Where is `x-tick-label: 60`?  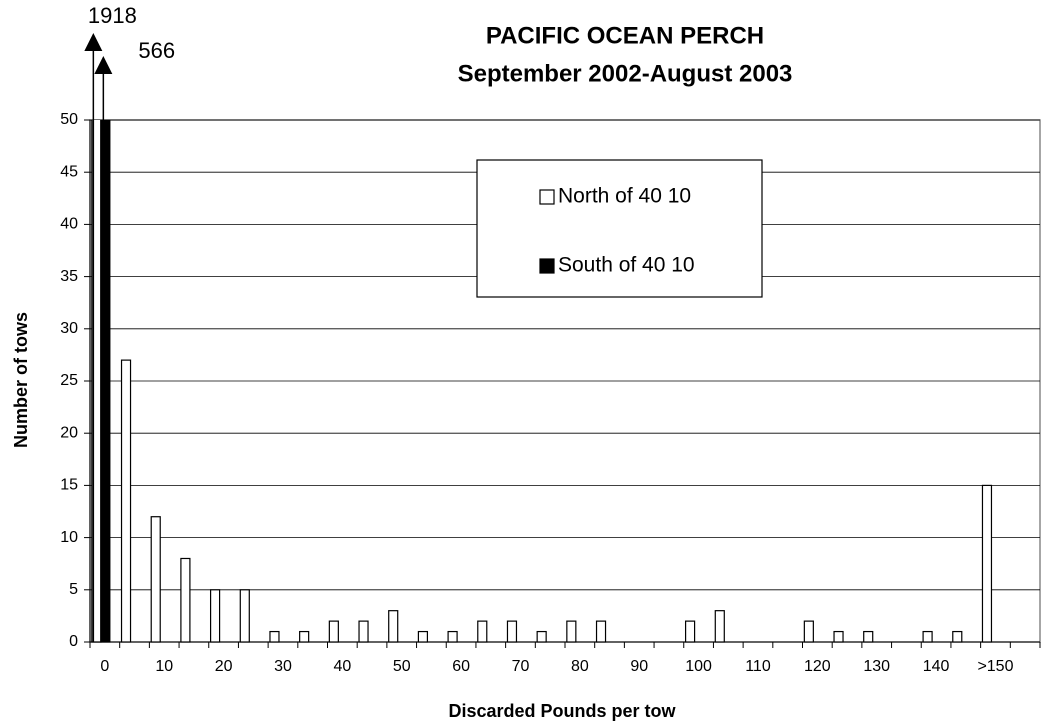
x-tick-label: 60 is located at coordinates (461, 666).